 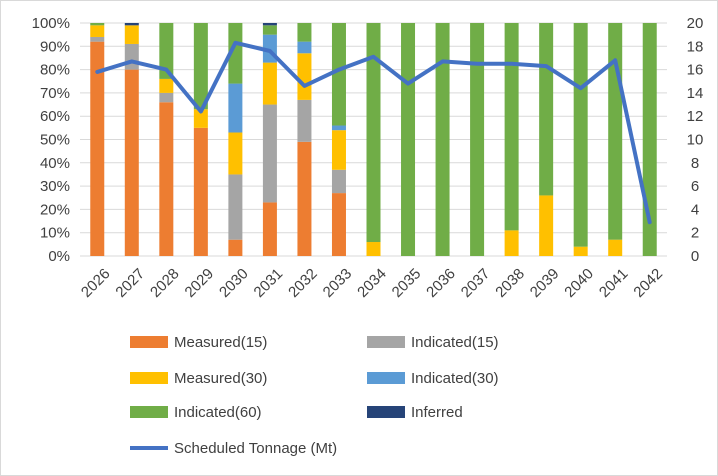 I want to click on y2-tick-label: 8, so click(x=695, y=163).